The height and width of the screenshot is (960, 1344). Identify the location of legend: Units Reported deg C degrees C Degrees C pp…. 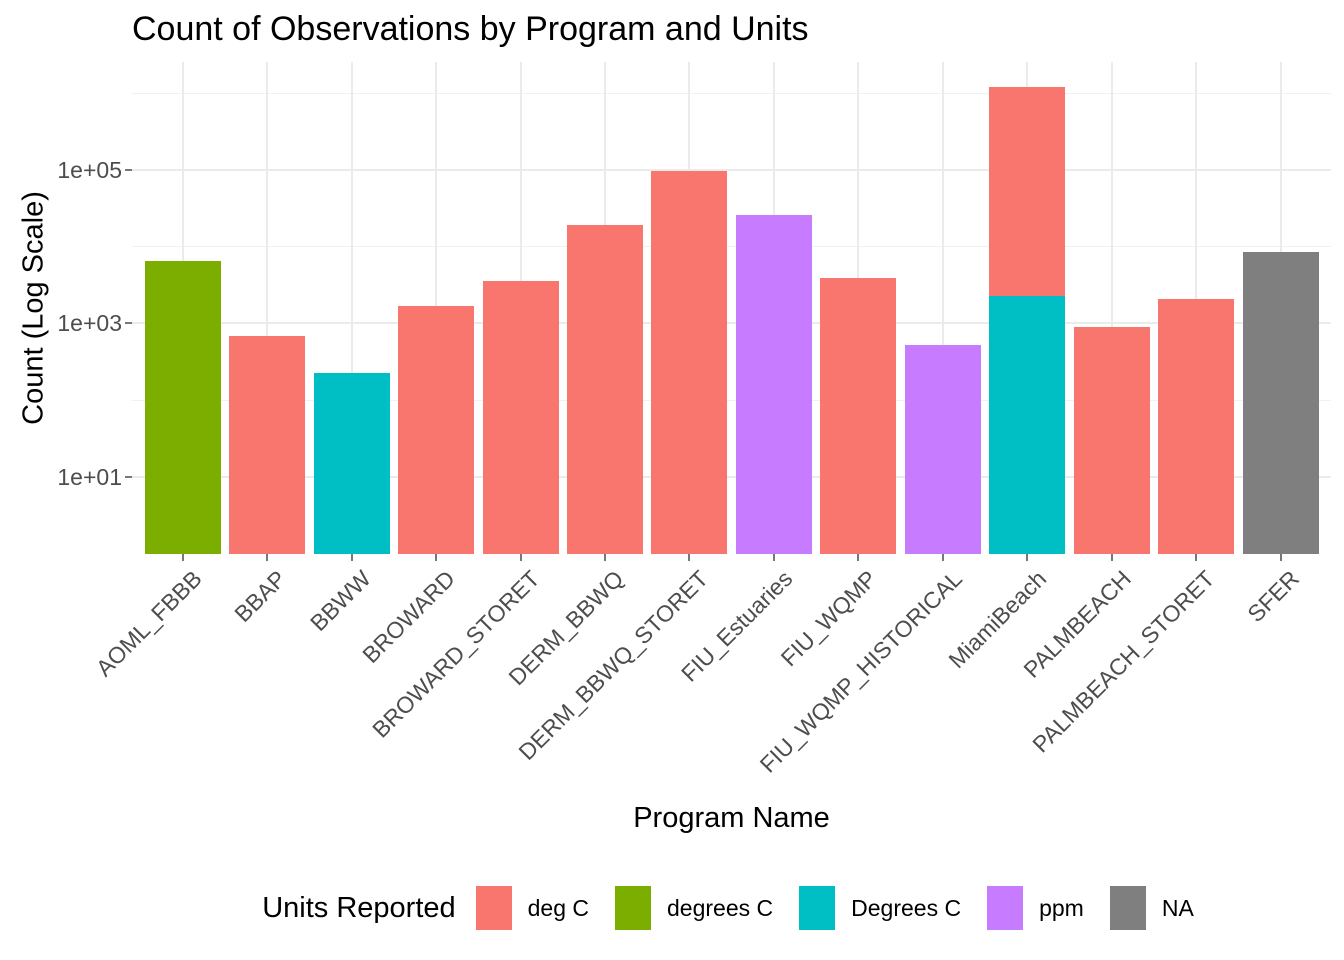
(700, 908).